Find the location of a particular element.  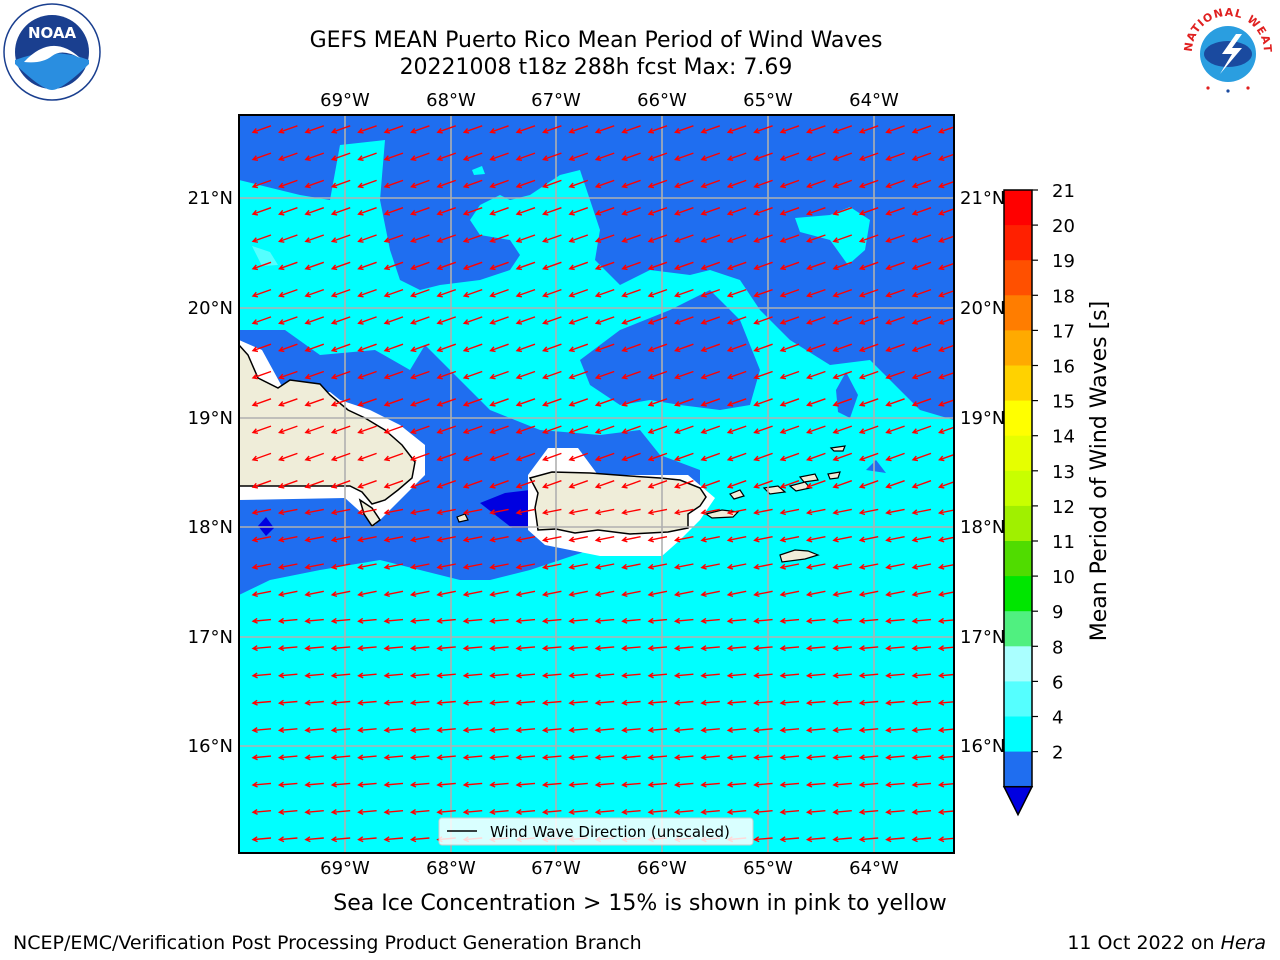

colorbar-extend-triangle is located at coordinates (1018, 801).